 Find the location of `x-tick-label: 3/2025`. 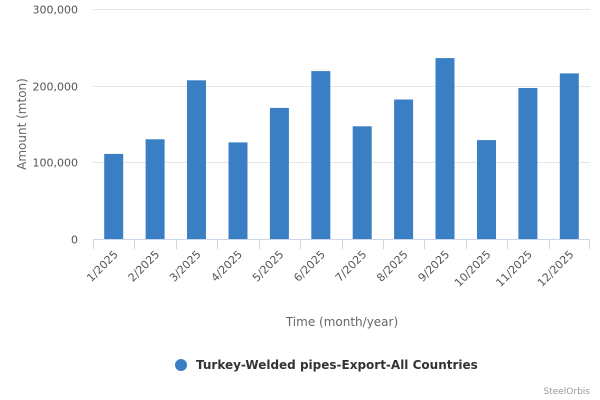

x-tick-label: 3/2025 is located at coordinates (185, 266).